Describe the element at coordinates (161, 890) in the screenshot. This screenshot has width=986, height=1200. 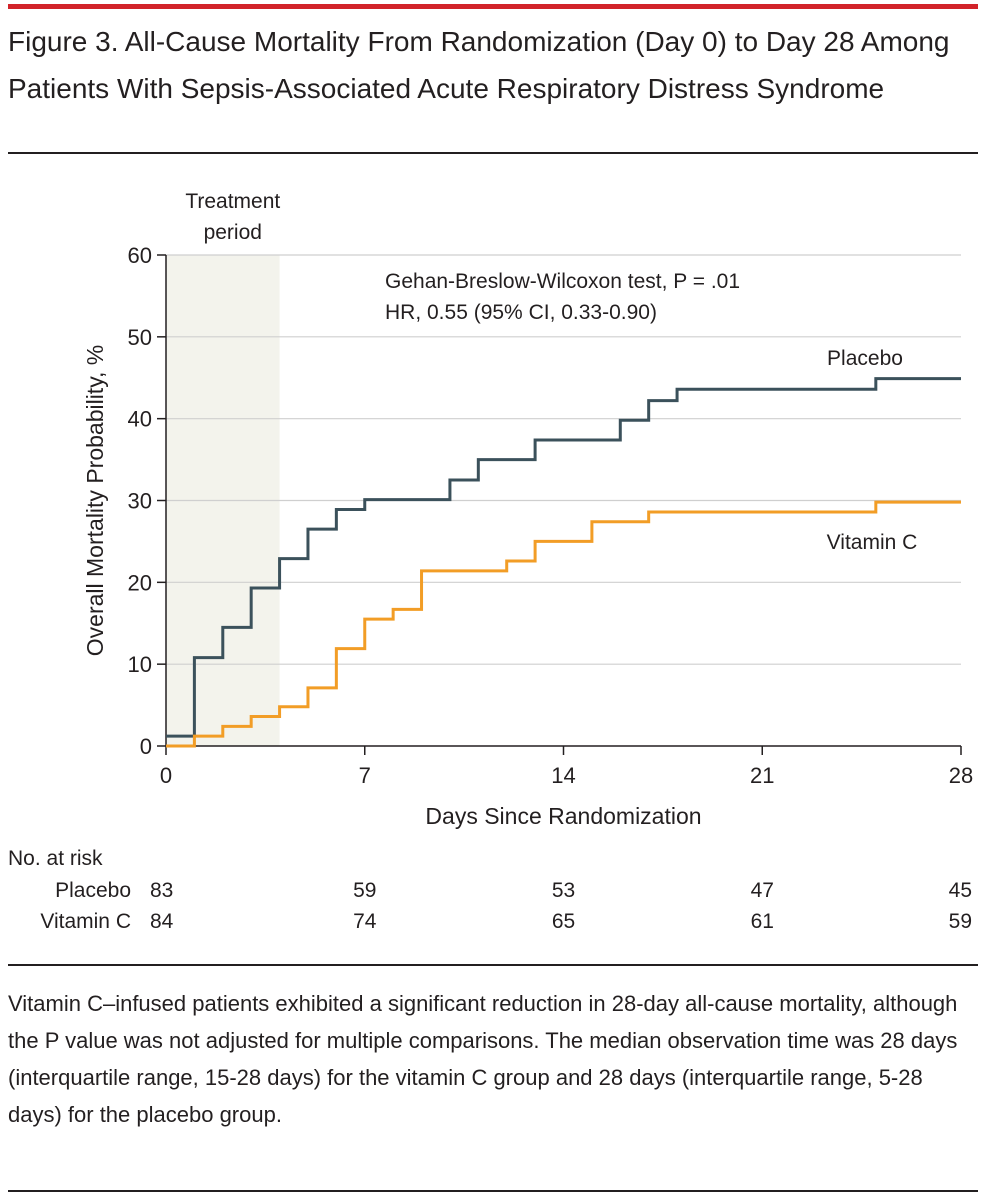
I see `risk-cell: 83` at that location.